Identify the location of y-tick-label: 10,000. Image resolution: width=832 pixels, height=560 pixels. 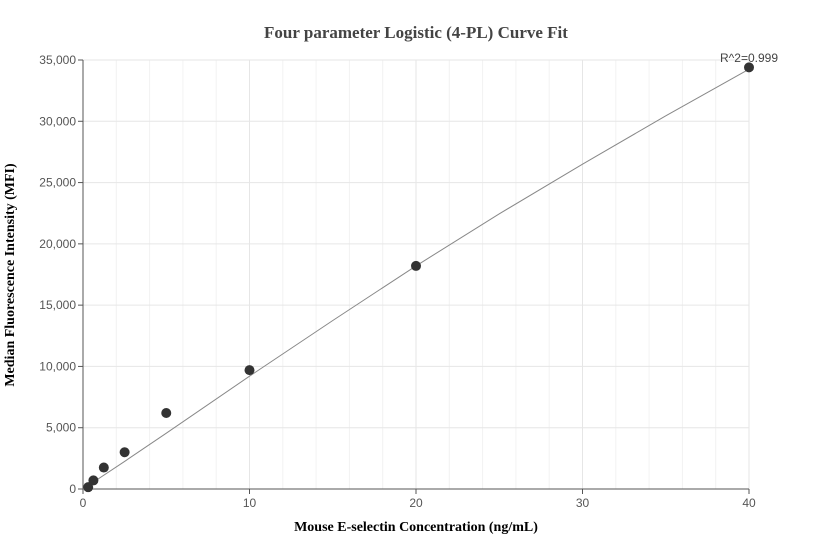
(57, 366).